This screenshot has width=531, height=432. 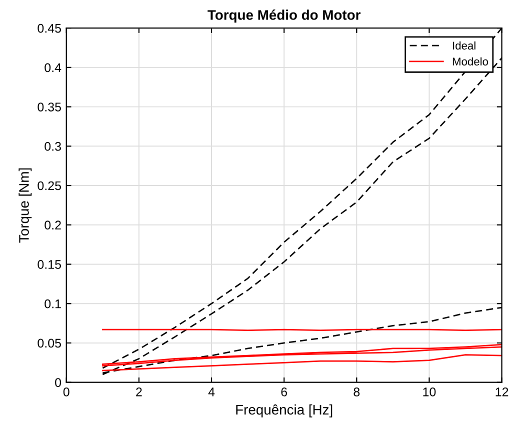 I want to click on y-tick-label: 0.4, so click(x=53, y=67).